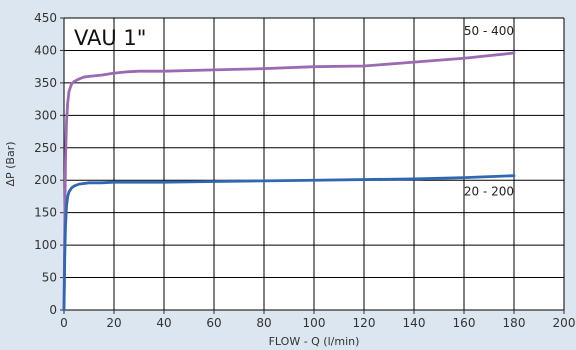  What do you see at coordinates (110, 38) in the screenshot?
I see `chart-title: VAU 1"` at bounding box center [110, 38].